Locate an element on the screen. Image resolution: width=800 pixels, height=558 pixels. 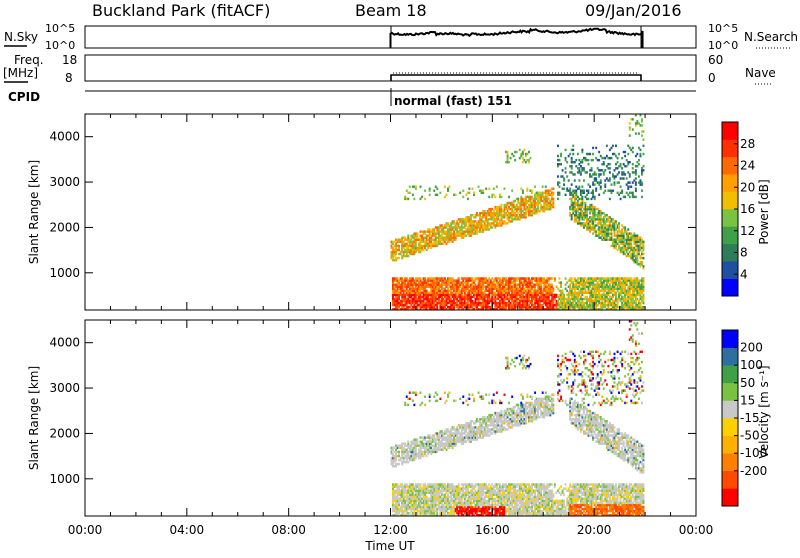
noise-tick-bottom: 10^0 is located at coordinates (60, 45).